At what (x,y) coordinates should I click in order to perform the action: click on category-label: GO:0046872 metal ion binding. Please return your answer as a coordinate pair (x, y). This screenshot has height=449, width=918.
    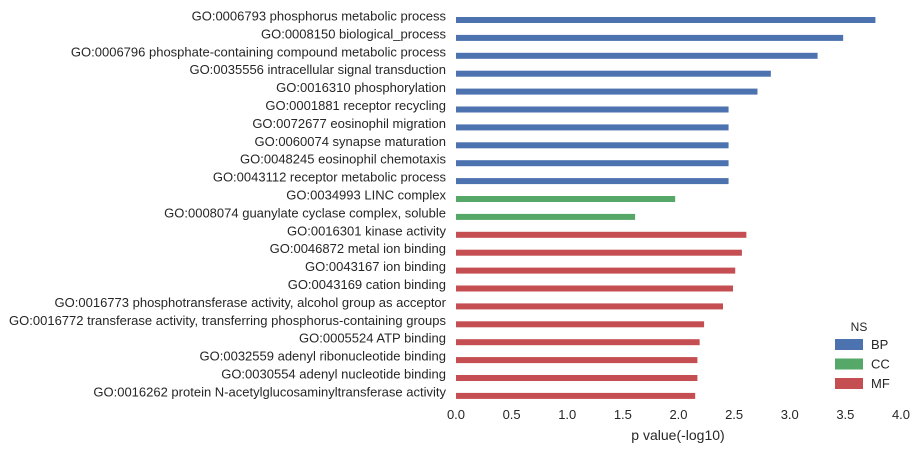
    Looking at the image, I should click on (358, 248).